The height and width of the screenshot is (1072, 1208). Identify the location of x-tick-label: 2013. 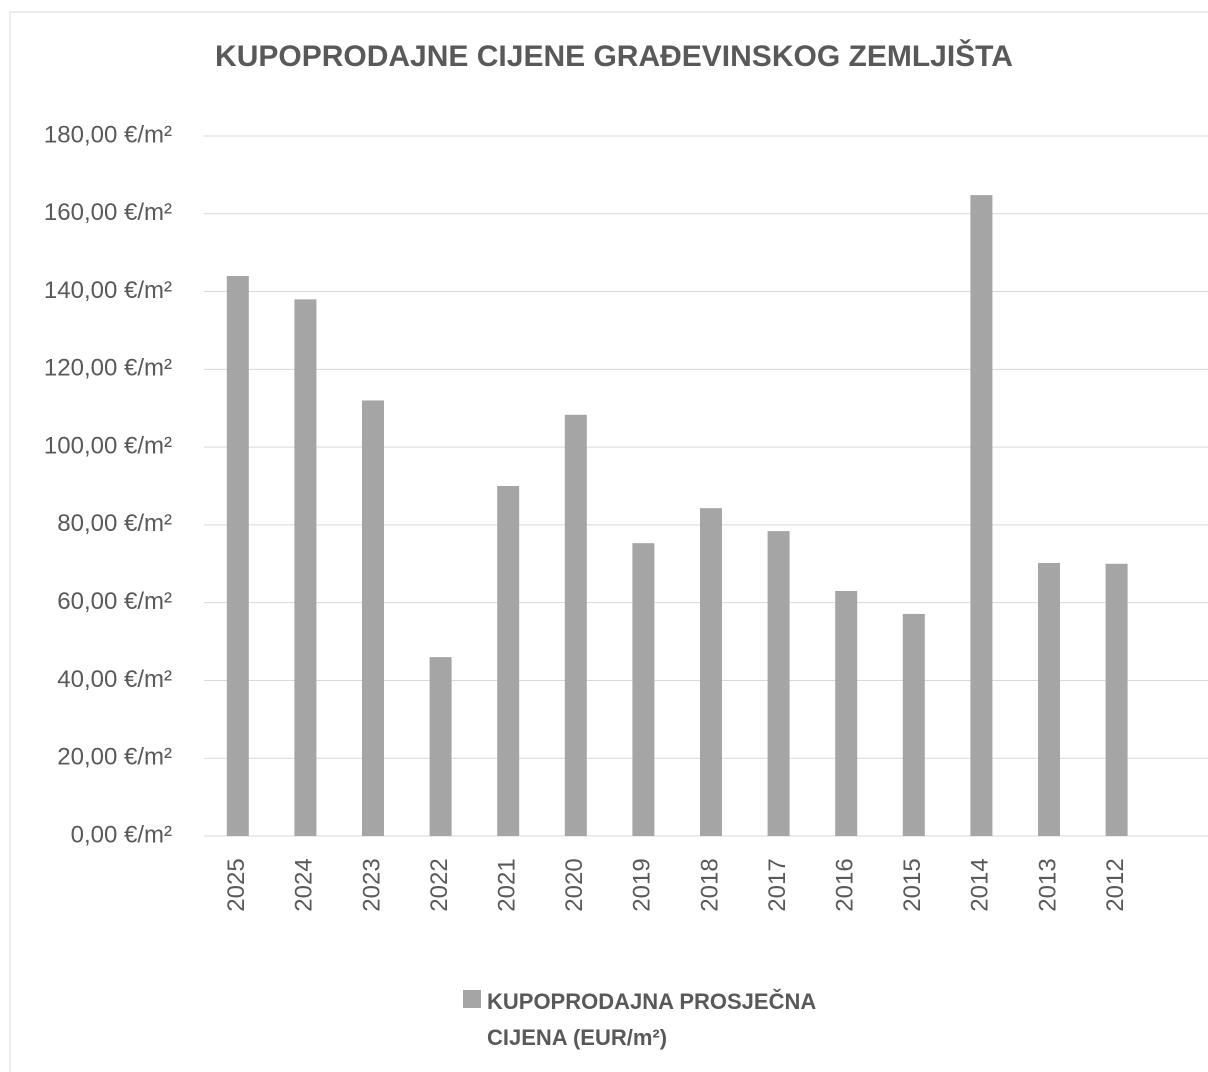
(1047, 884).